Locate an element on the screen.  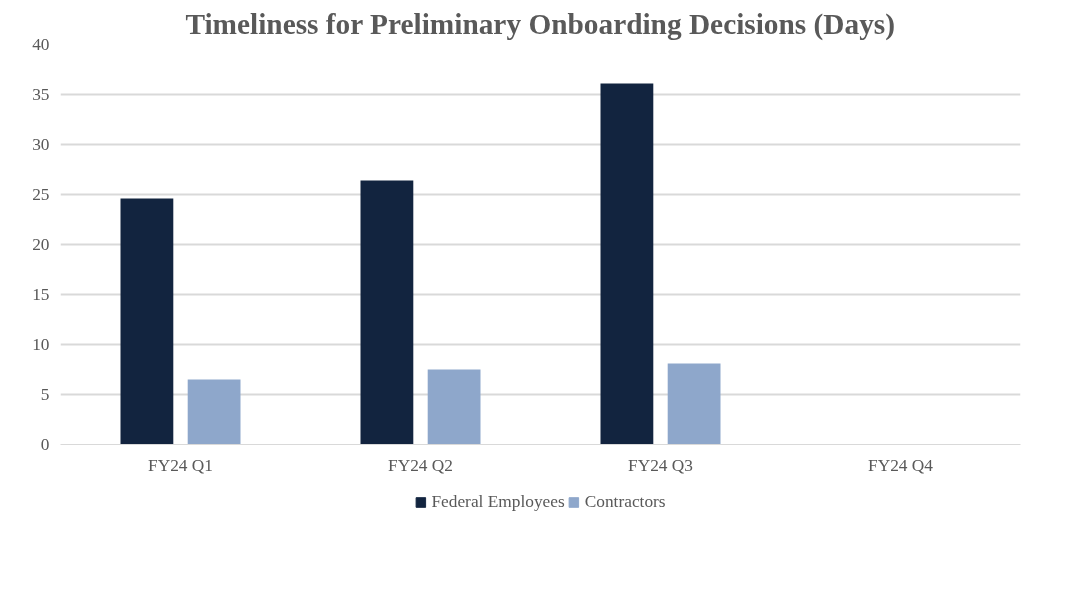
x-tick-label: FY24 Q4 is located at coordinates (901, 465).